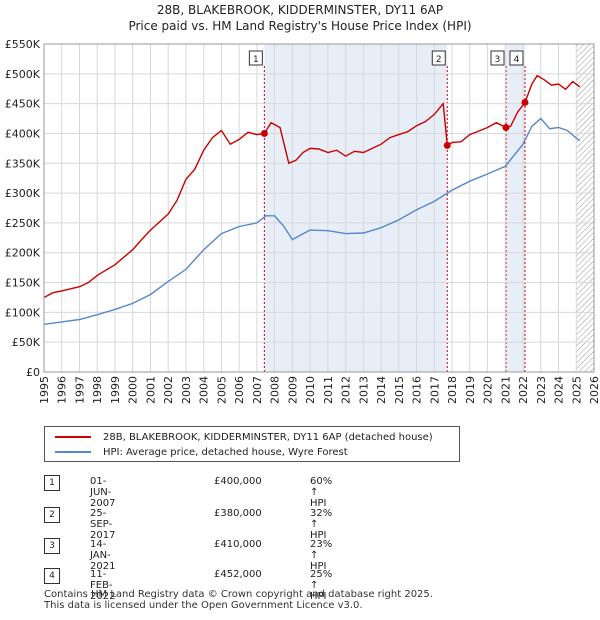 Image resolution: width=600 pixels, height=620 pixels. Describe the element at coordinates (238, 574) in the screenshot. I see `transaction-price: £452,000` at that location.